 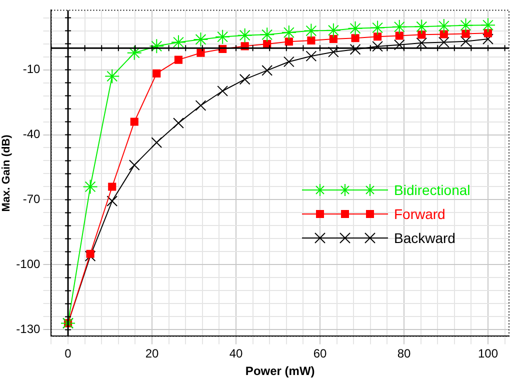 I want to click on legend-label: Bidirectional, so click(x=432, y=190).